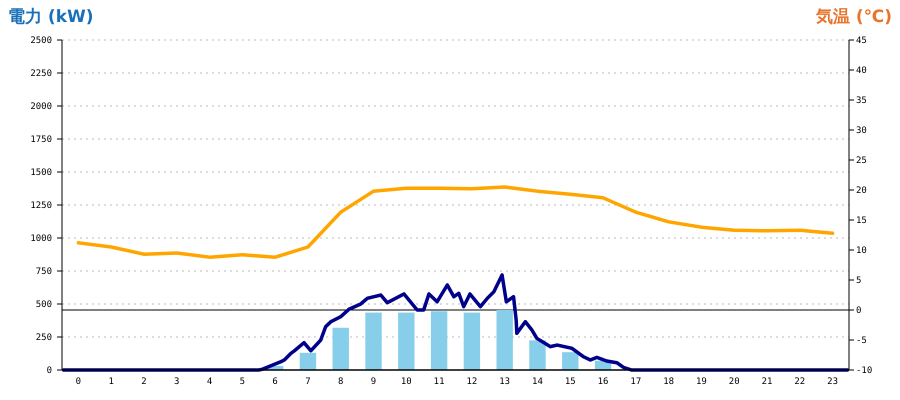 The image size is (900, 400). I want to click on x-tick-label: 16, so click(603, 382).